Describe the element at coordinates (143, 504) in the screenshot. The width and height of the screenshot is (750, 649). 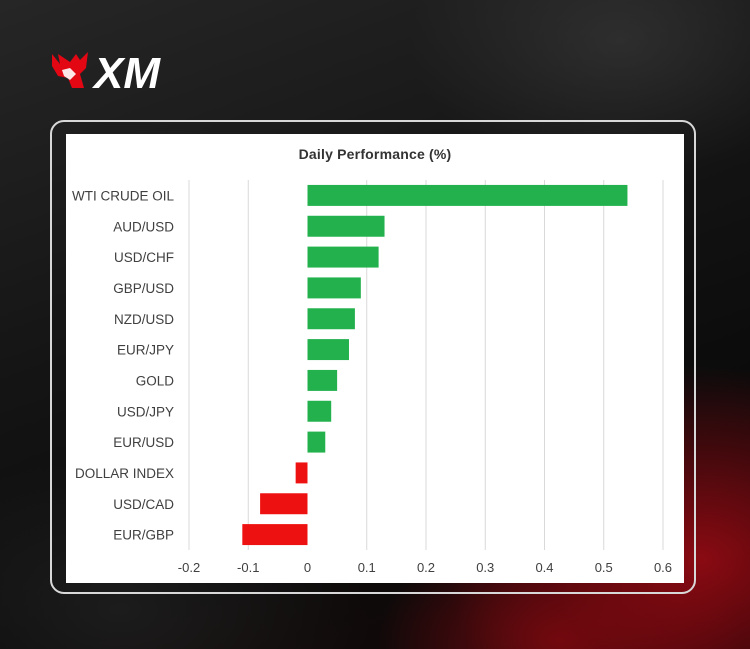
I see `category-label: USD/CAD` at that location.